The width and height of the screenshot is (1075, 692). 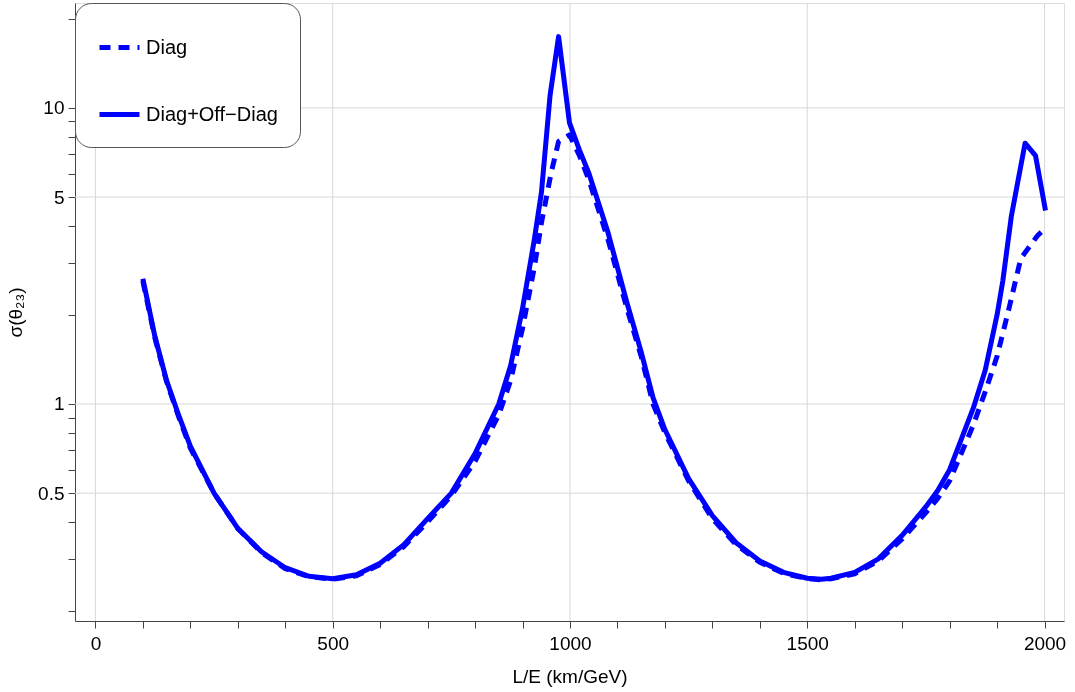 What do you see at coordinates (1045, 643) in the screenshot?
I see `x-tick-label: 2000` at bounding box center [1045, 643].